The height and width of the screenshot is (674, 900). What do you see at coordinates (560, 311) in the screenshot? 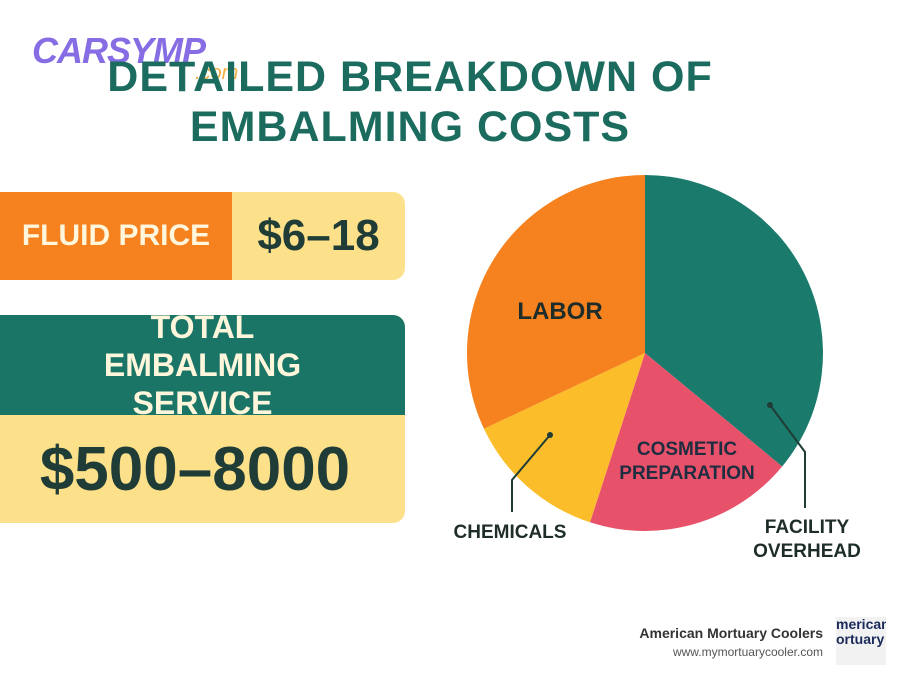
I see `pie-label: LABOR` at bounding box center [560, 311].